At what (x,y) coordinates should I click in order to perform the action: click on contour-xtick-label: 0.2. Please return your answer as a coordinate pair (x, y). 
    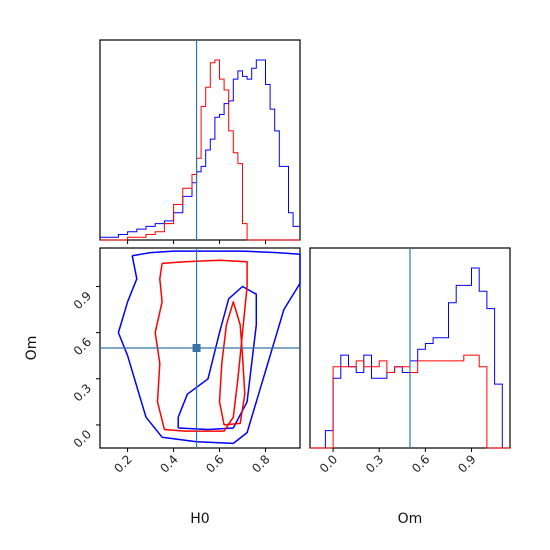
    Looking at the image, I should click on (122, 463).